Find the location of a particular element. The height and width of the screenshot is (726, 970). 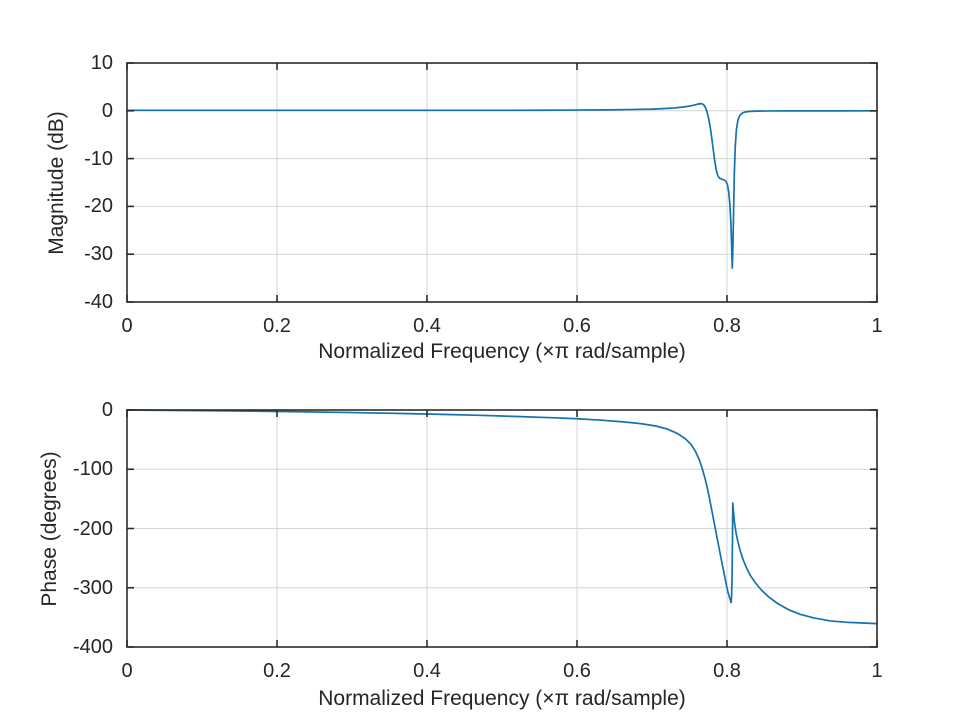

magnitude-y-tick-label: -40 is located at coordinates (98, 302).